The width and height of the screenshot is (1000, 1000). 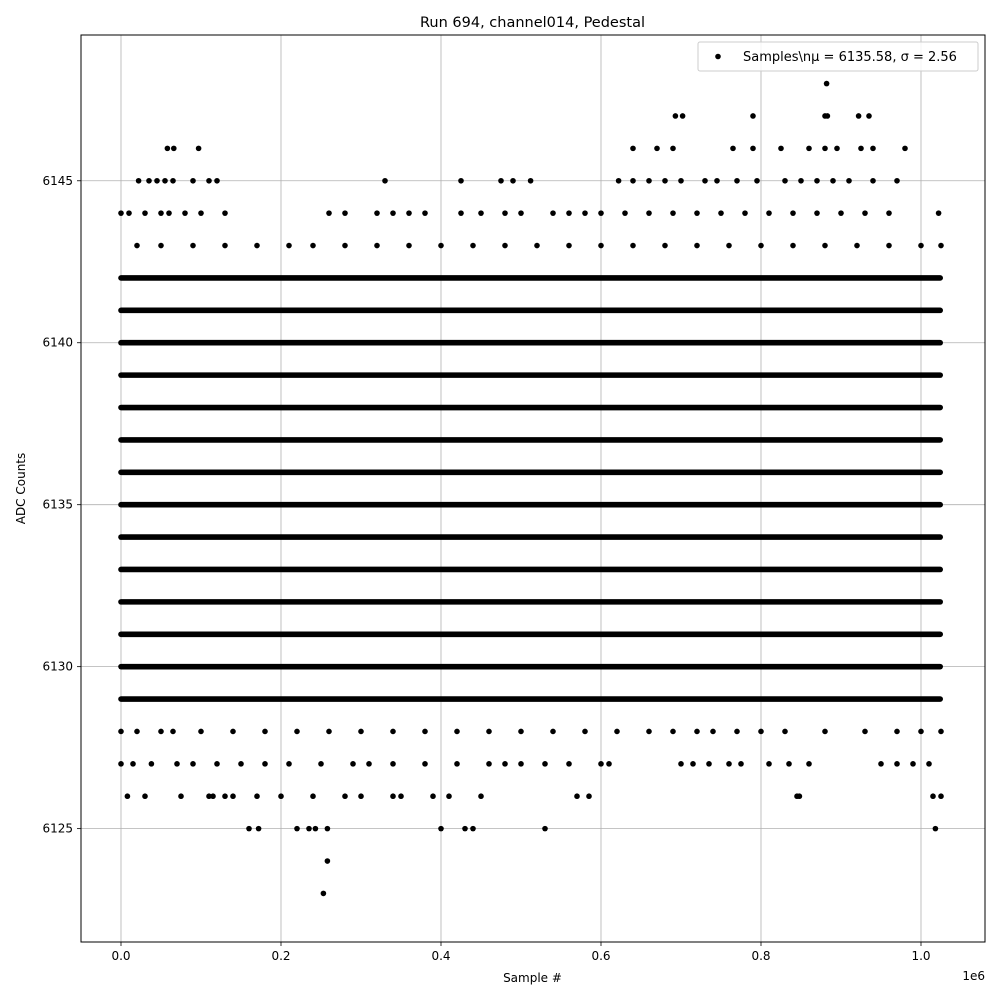 What do you see at coordinates (920, 956) in the screenshot?
I see `x-tick-label: 1.0` at bounding box center [920, 956].